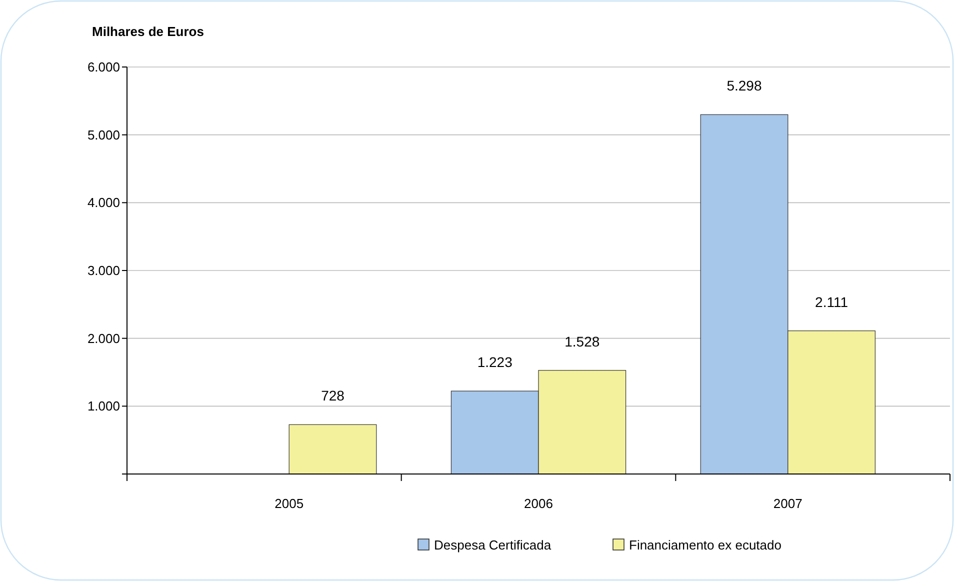 This screenshot has width=954, height=581. I want to click on data-label: 1.223, so click(495, 362).